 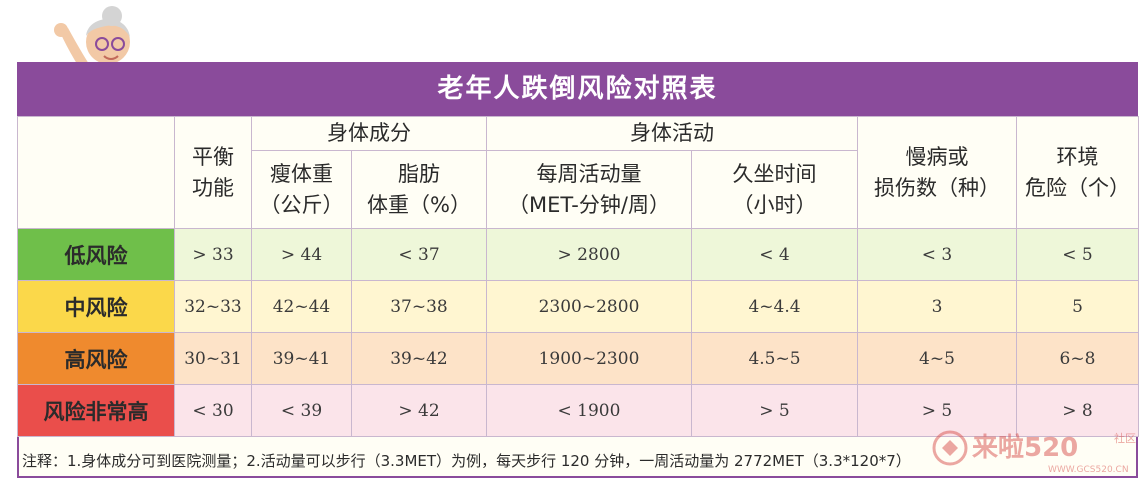 What do you see at coordinates (937, 410) in the screenshot?
I see `cell-chronic: > 5` at bounding box center [937, 410].